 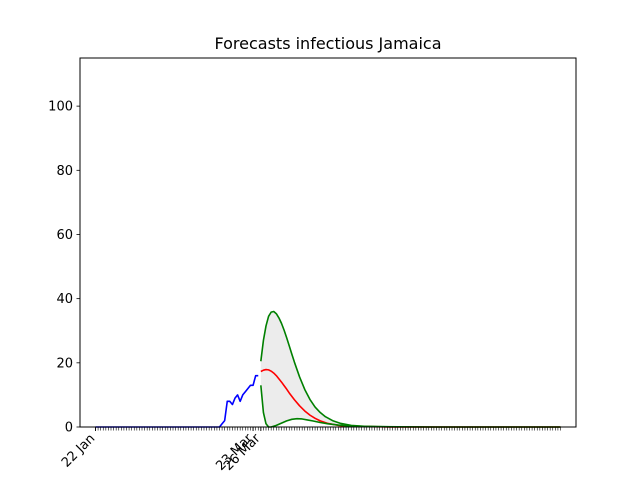 What do you see at coordinates (64, 235) in the screenshot?
I see `y-tick-label: 60` at bounding box center [64, 235].